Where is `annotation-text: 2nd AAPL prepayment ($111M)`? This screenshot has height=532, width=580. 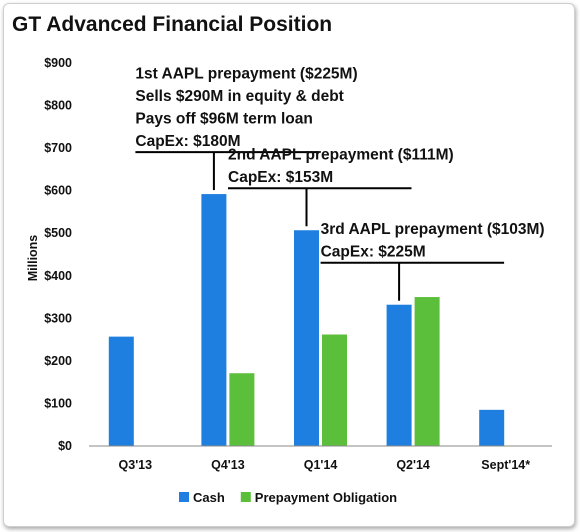
annotation-text: 2nd AAPL prepayment ($111M) is located at coordinates (341, 155).